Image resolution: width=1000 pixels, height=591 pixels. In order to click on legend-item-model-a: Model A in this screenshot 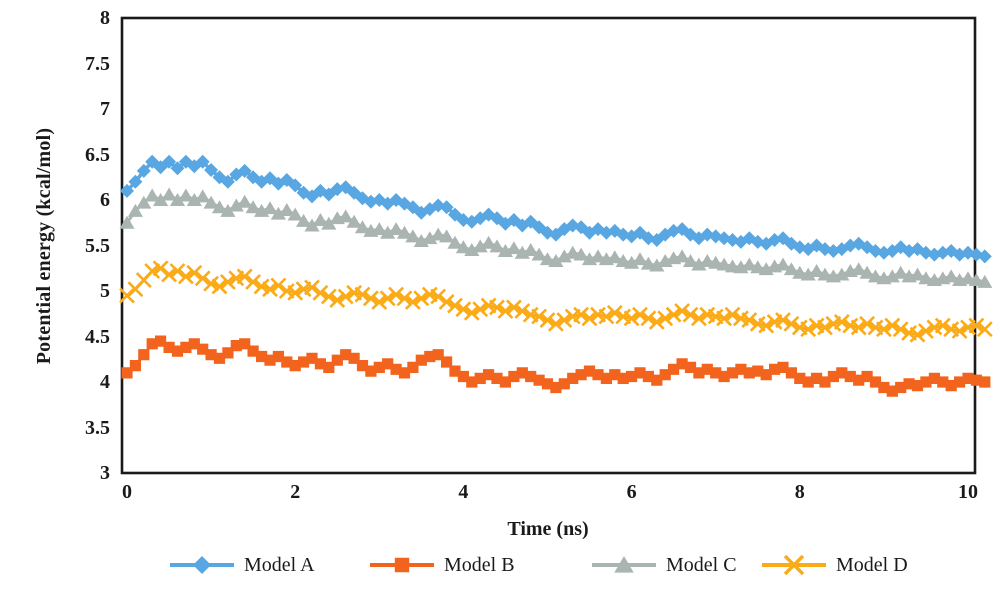, I will do `click(241, 565)`.